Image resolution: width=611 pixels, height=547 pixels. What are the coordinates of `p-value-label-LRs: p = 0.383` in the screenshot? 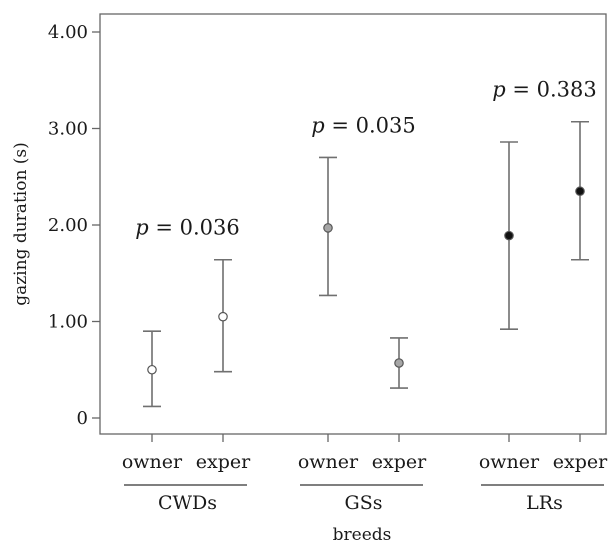 It's located at (544, 90).